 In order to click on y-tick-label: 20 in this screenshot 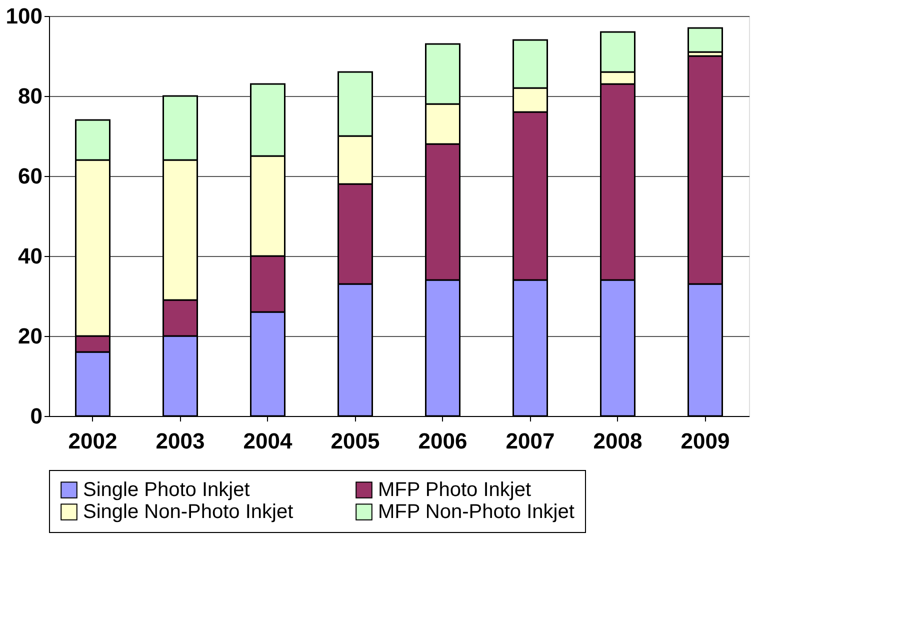, I will do `click(30, 336)`.